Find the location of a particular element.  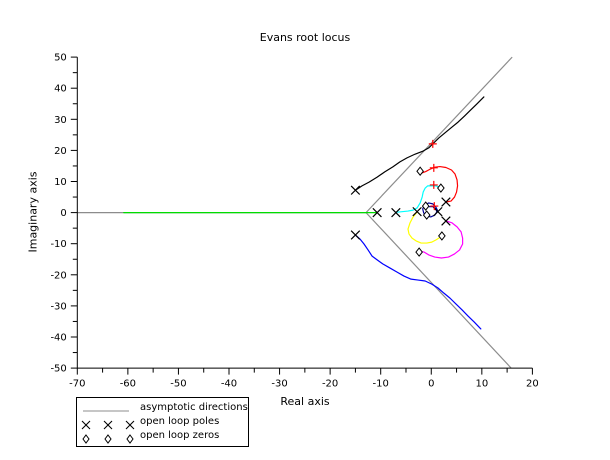

branch-cyan is located at coordinates (418, 199).